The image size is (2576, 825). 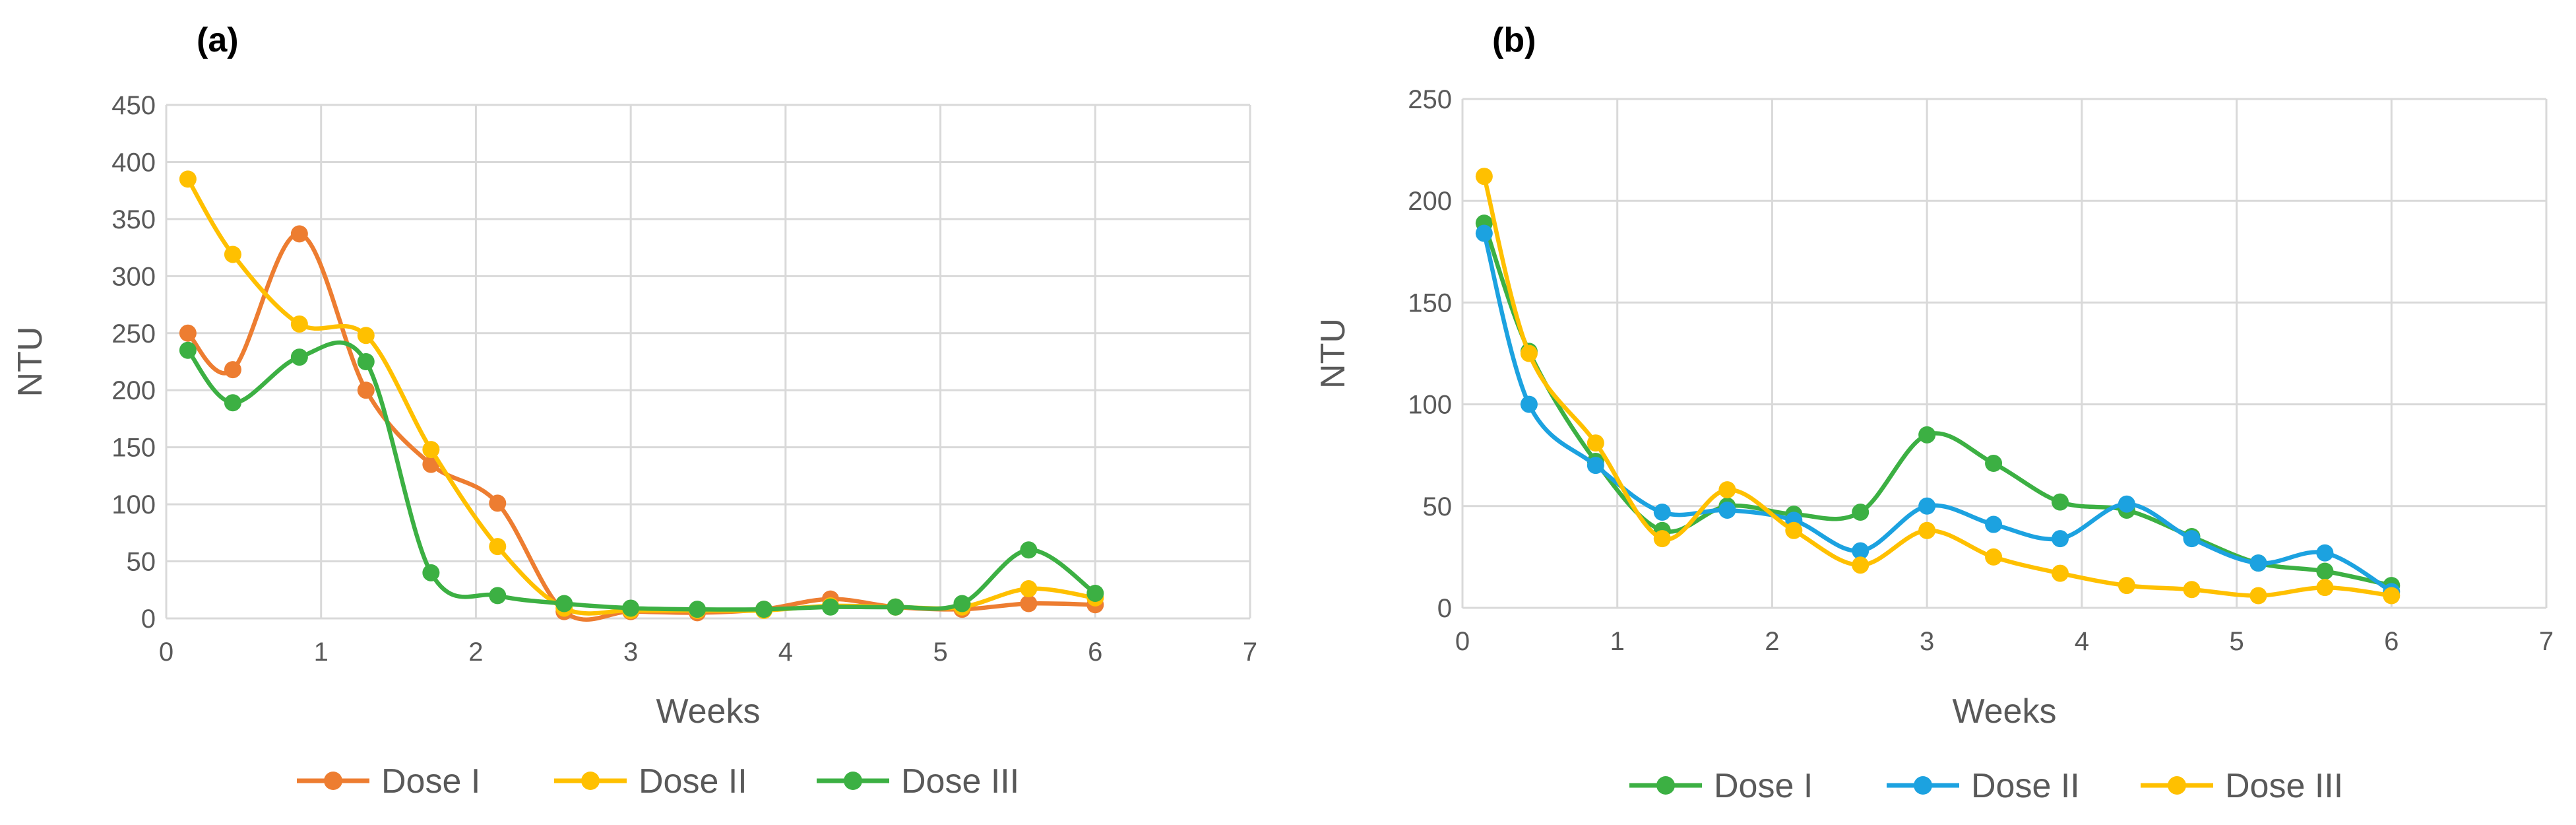 I want to click on y-tick-label: 300, so click(x=134, y=276).